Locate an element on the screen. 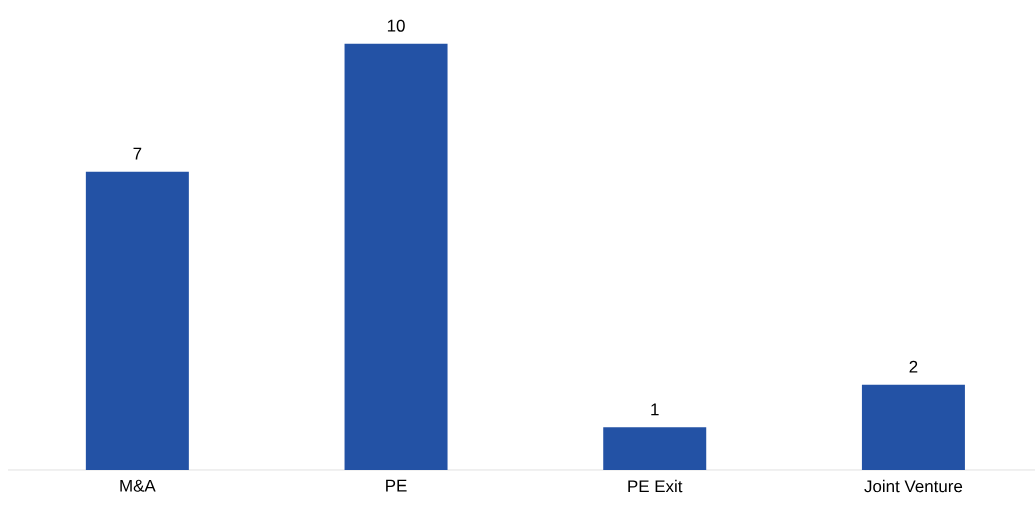 This screenshot has width=1035, height=514. data-label: 2 is located at coordinates (913, 366).